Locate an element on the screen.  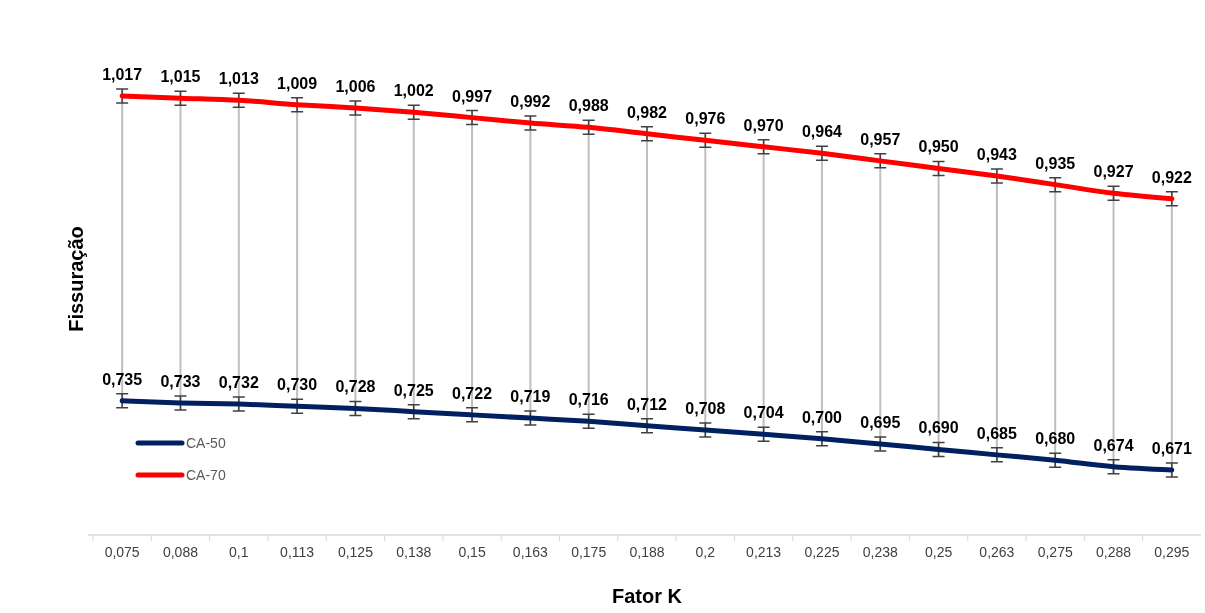
data-label: 1,013 is located at coordinates (238, 79).